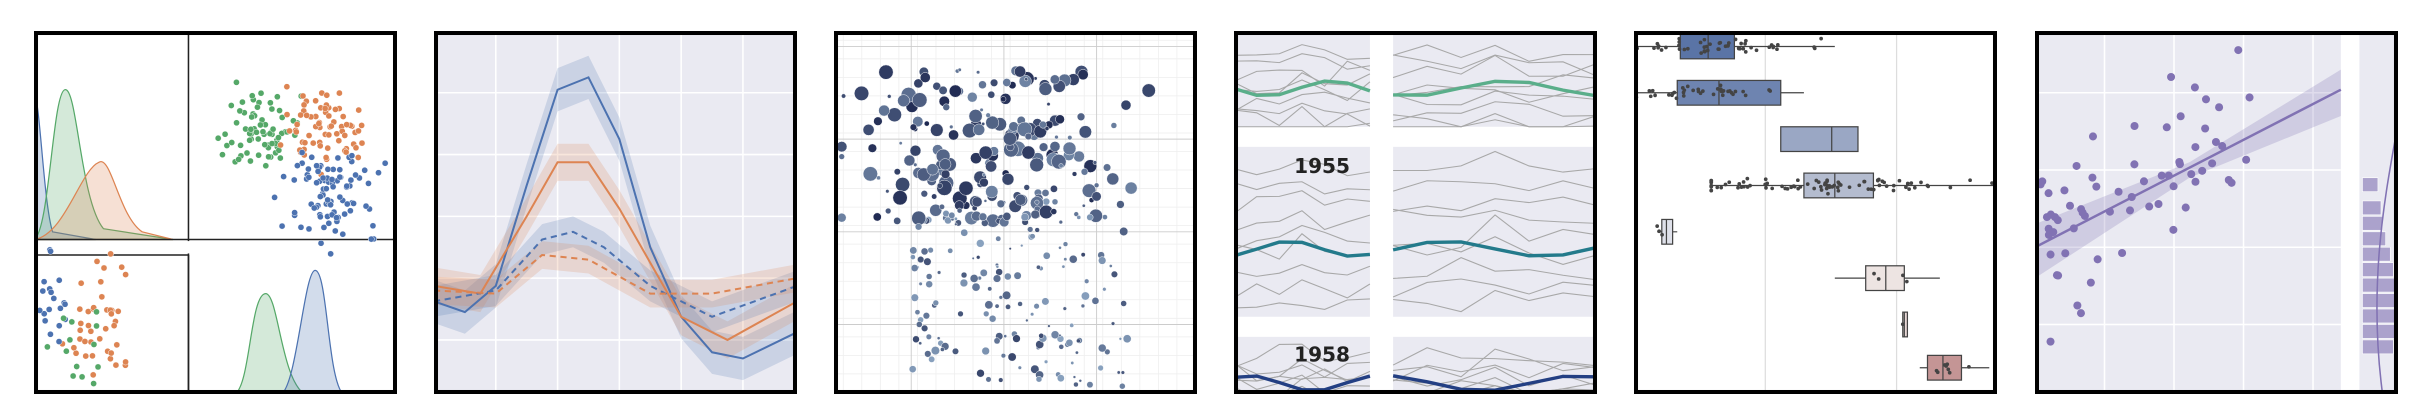 This screenshot has width=2420, height=420. I want to click on kde, so click(104, 201).